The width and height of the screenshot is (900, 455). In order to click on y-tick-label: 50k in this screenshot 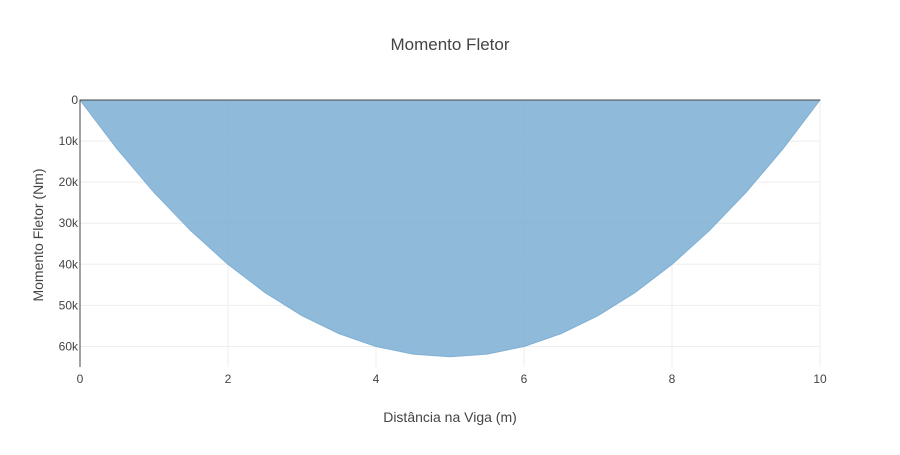, I will do `click(69, 305)`.